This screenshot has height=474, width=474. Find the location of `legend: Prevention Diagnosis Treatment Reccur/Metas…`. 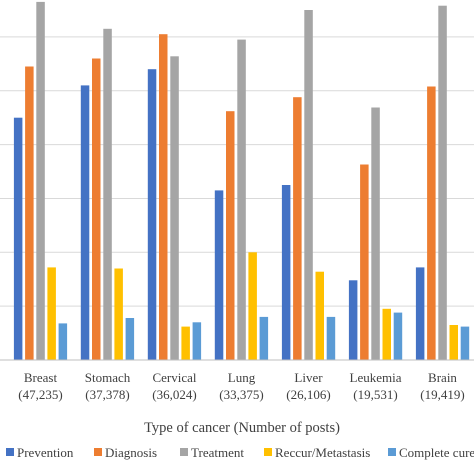

legend: Prevention Diagnosis Treatment Reccur/Metas… is located at coordinates (240, 452).